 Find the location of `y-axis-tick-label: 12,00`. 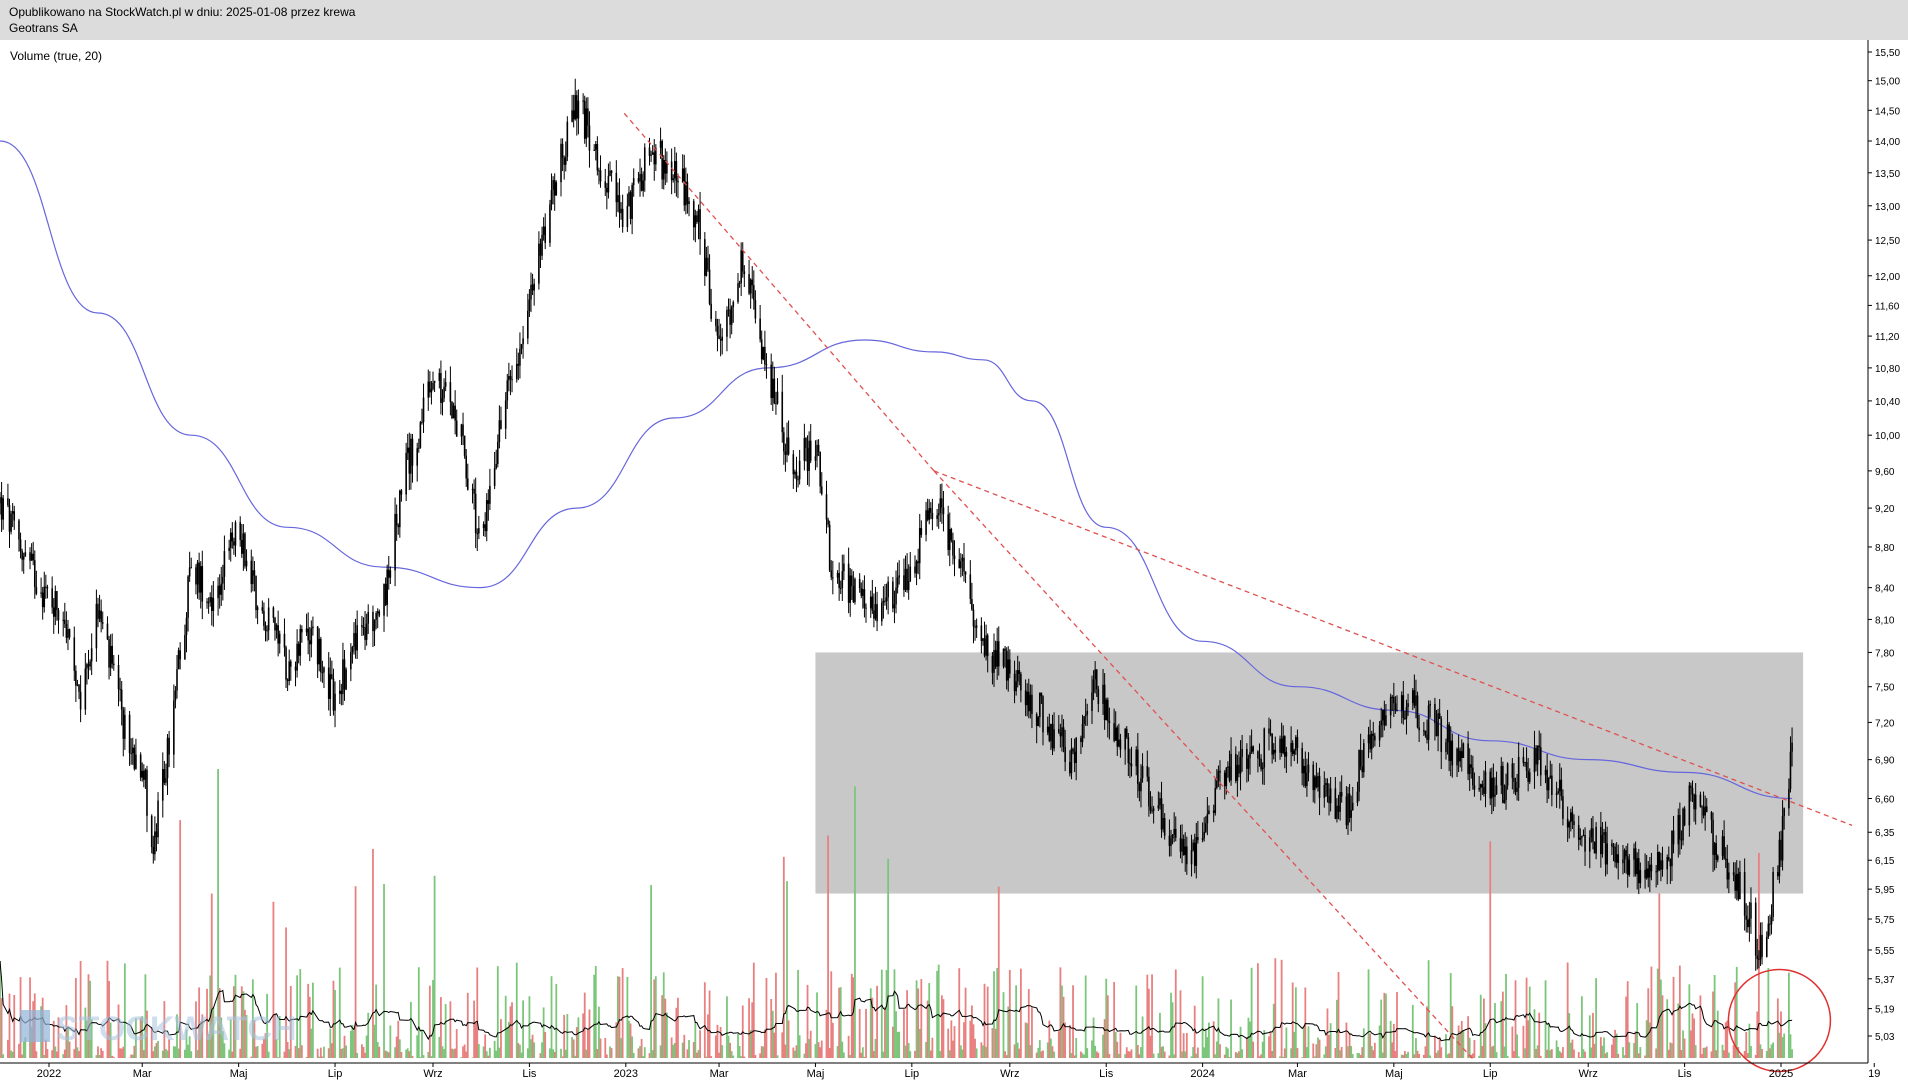

y-axis-tick-label: 12,00 is located at coordinates (1887, 277).